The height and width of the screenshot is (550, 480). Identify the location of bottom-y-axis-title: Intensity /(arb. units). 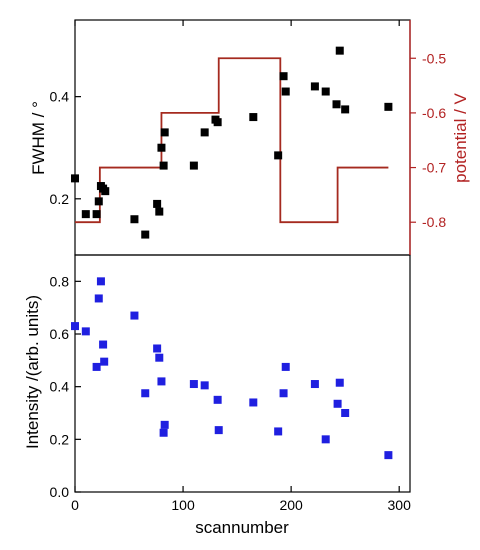
(32, 372).